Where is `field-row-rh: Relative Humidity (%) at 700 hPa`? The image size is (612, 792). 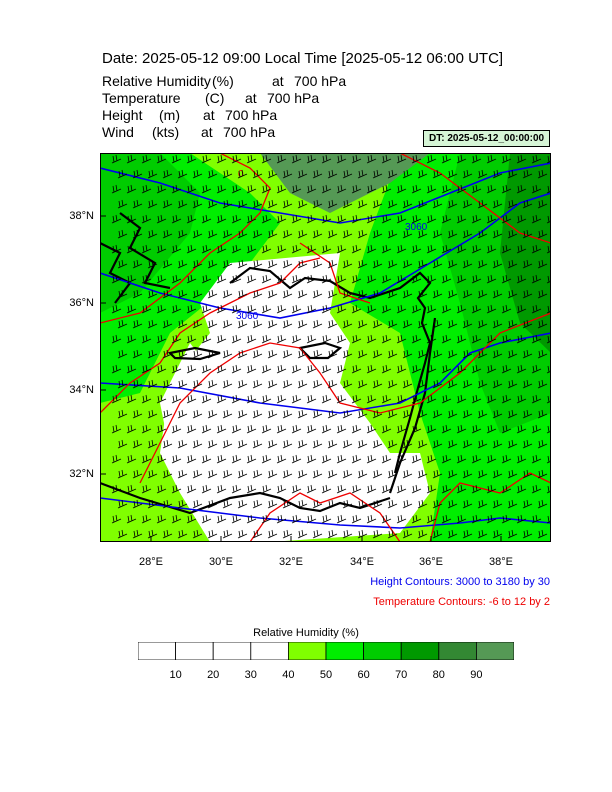 field-row-rh: Relative Humidity (%) at 700 hPa is located at coordinates (224, 81).